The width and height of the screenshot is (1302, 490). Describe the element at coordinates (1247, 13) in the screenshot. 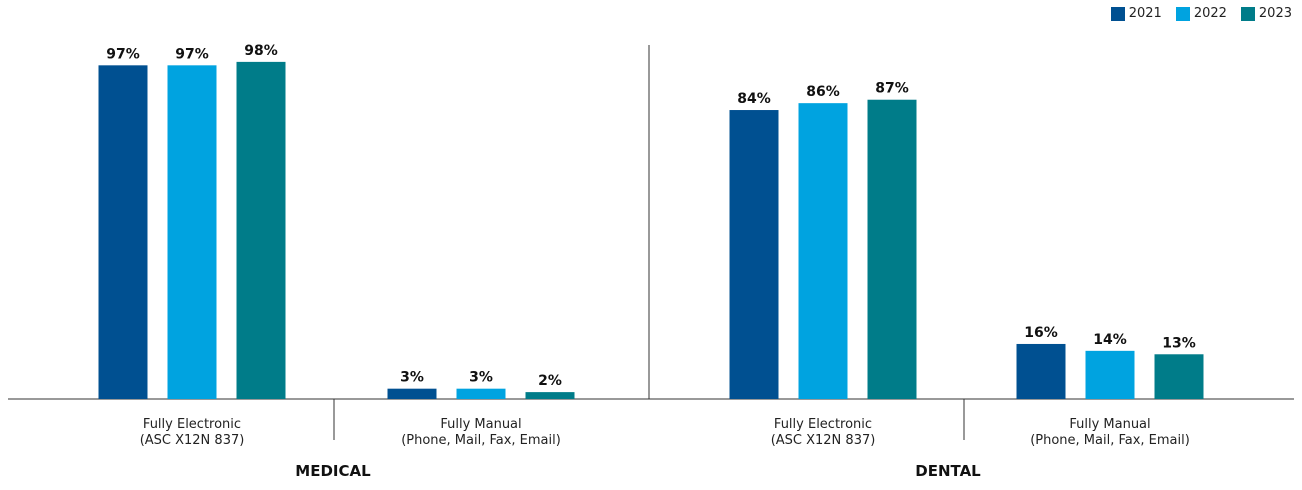

I see `legend-swatch-2023` at that location.